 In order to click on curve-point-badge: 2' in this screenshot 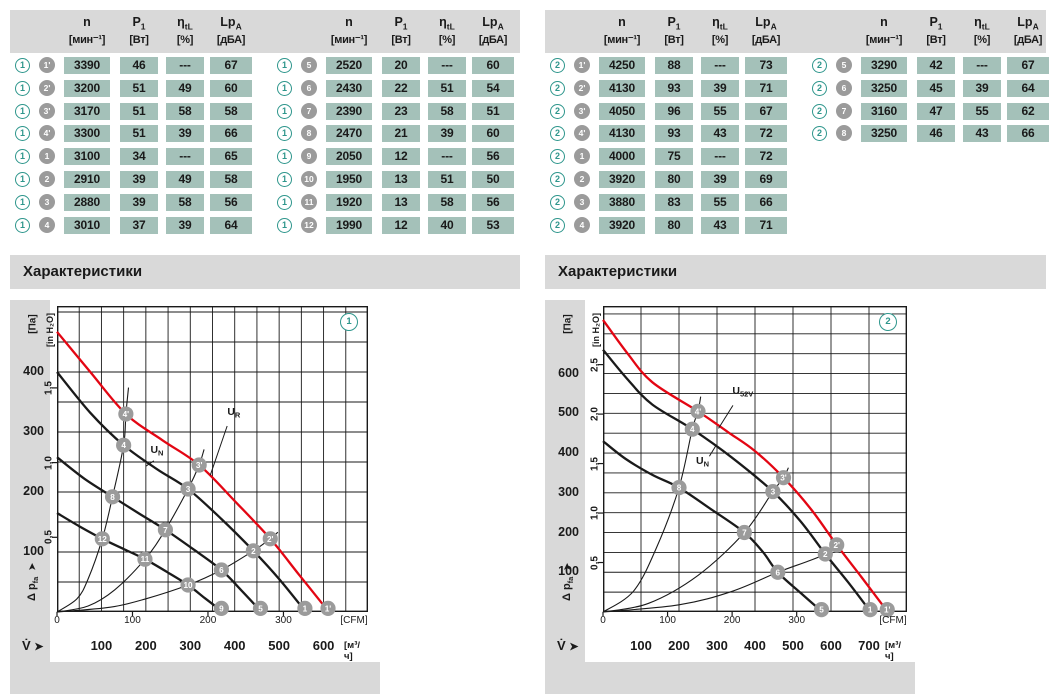, I will do `click(582, 87)`.